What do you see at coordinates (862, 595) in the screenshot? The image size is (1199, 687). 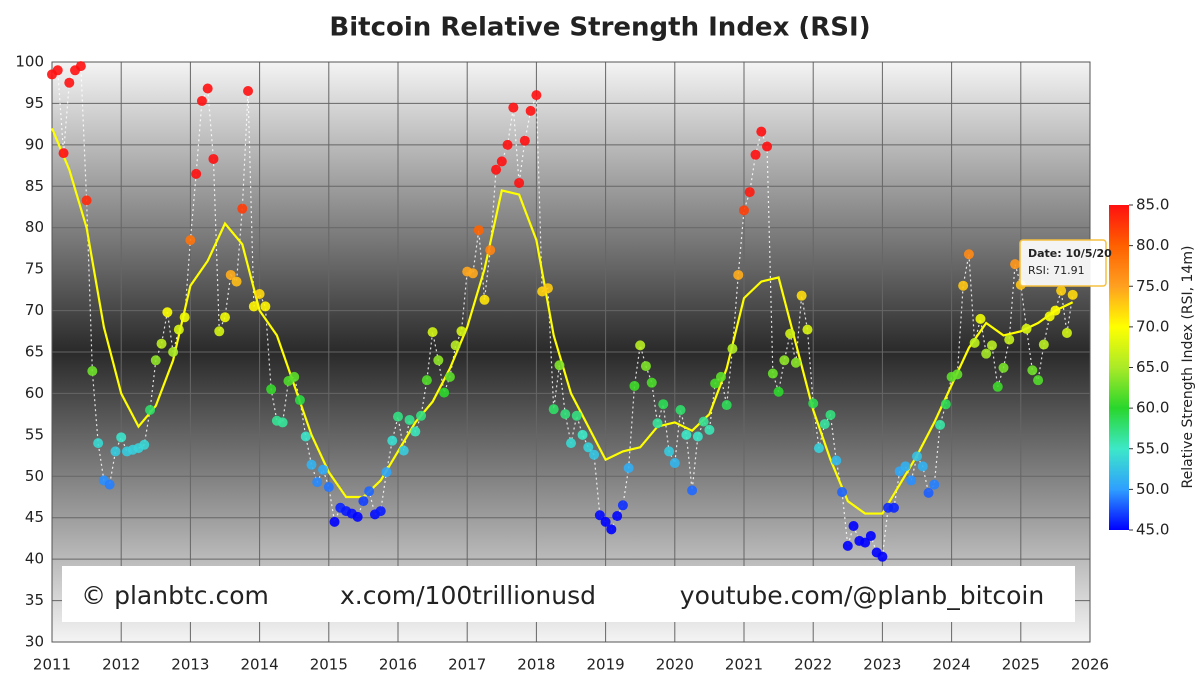 I see `watermark: youtube.com/@planb_bitcoin` at bounding box center [862, 595].